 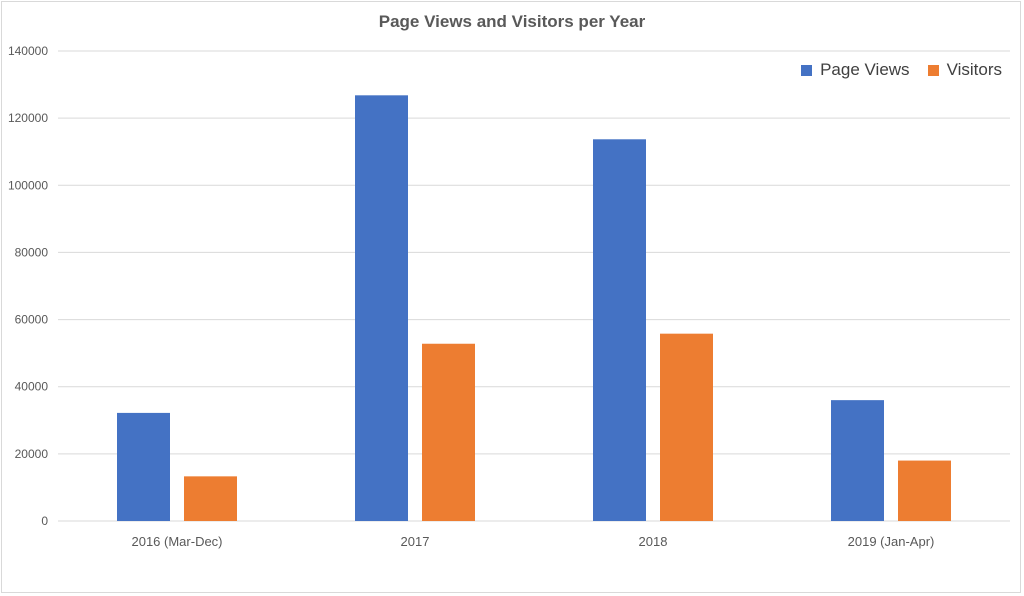 What do you see at coordinates (532, 541) in the screenshot?
I see `x-axis-ticks: 2016 (Mar-Dec) 2017 2018 2019 (Jan-Apr)` at bounding box center [532, 541].